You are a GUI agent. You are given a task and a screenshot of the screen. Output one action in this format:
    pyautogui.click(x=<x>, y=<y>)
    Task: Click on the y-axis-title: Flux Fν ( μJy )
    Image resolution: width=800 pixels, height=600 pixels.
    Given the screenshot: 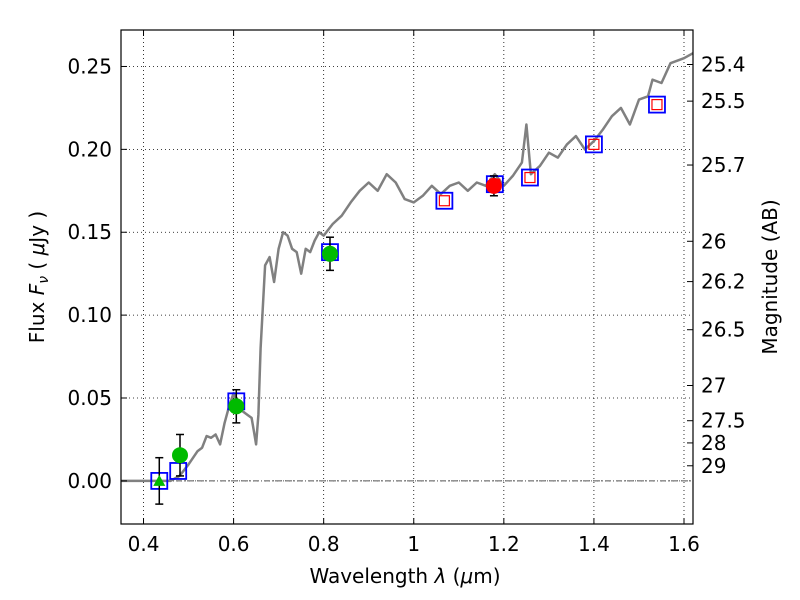 What is the action you would take?
    pyautogui.click(x=38, y=277)
    